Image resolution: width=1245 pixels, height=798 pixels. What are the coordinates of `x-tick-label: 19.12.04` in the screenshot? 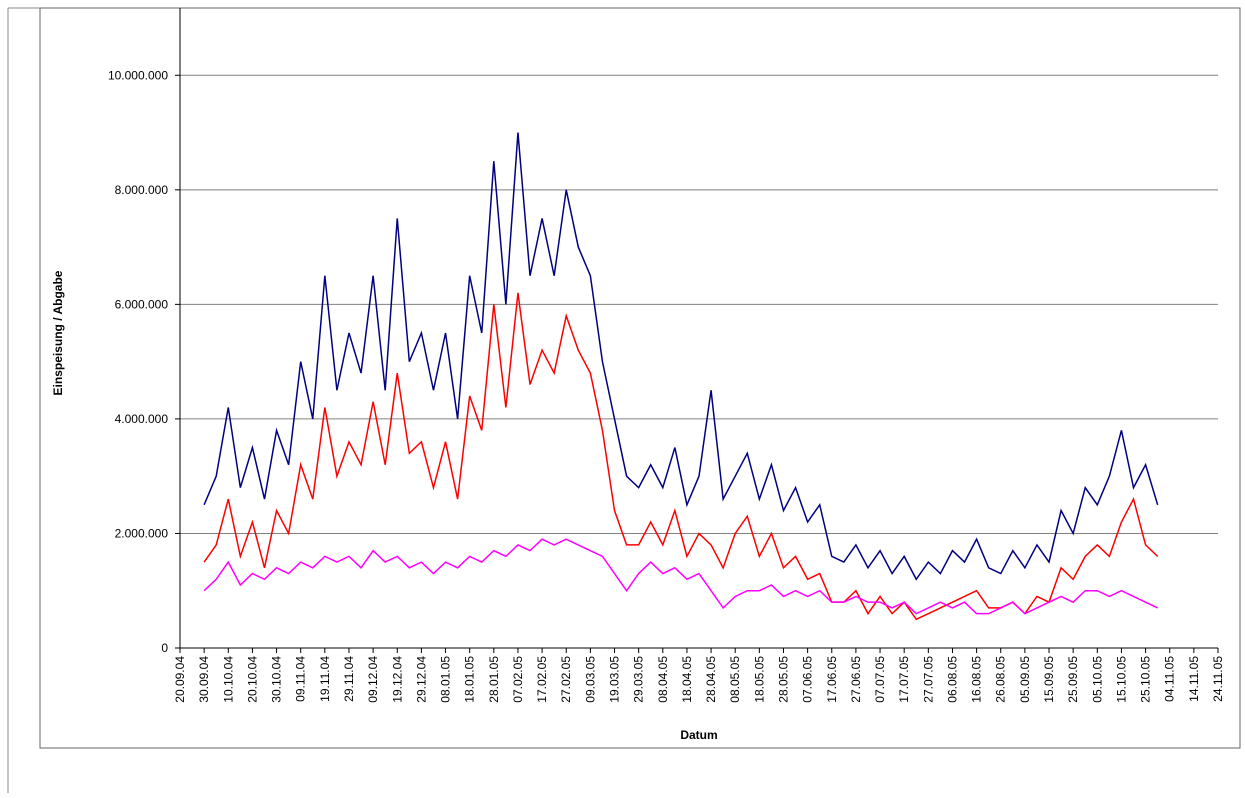 It's located at (397, 679).